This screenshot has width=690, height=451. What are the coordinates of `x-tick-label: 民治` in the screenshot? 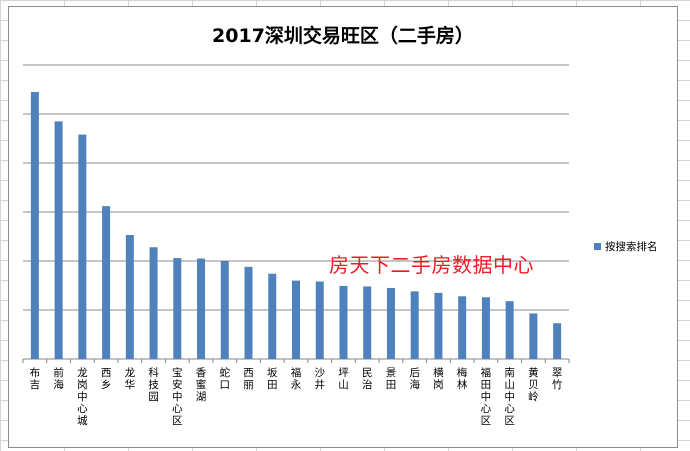 It's located at (367, 379).